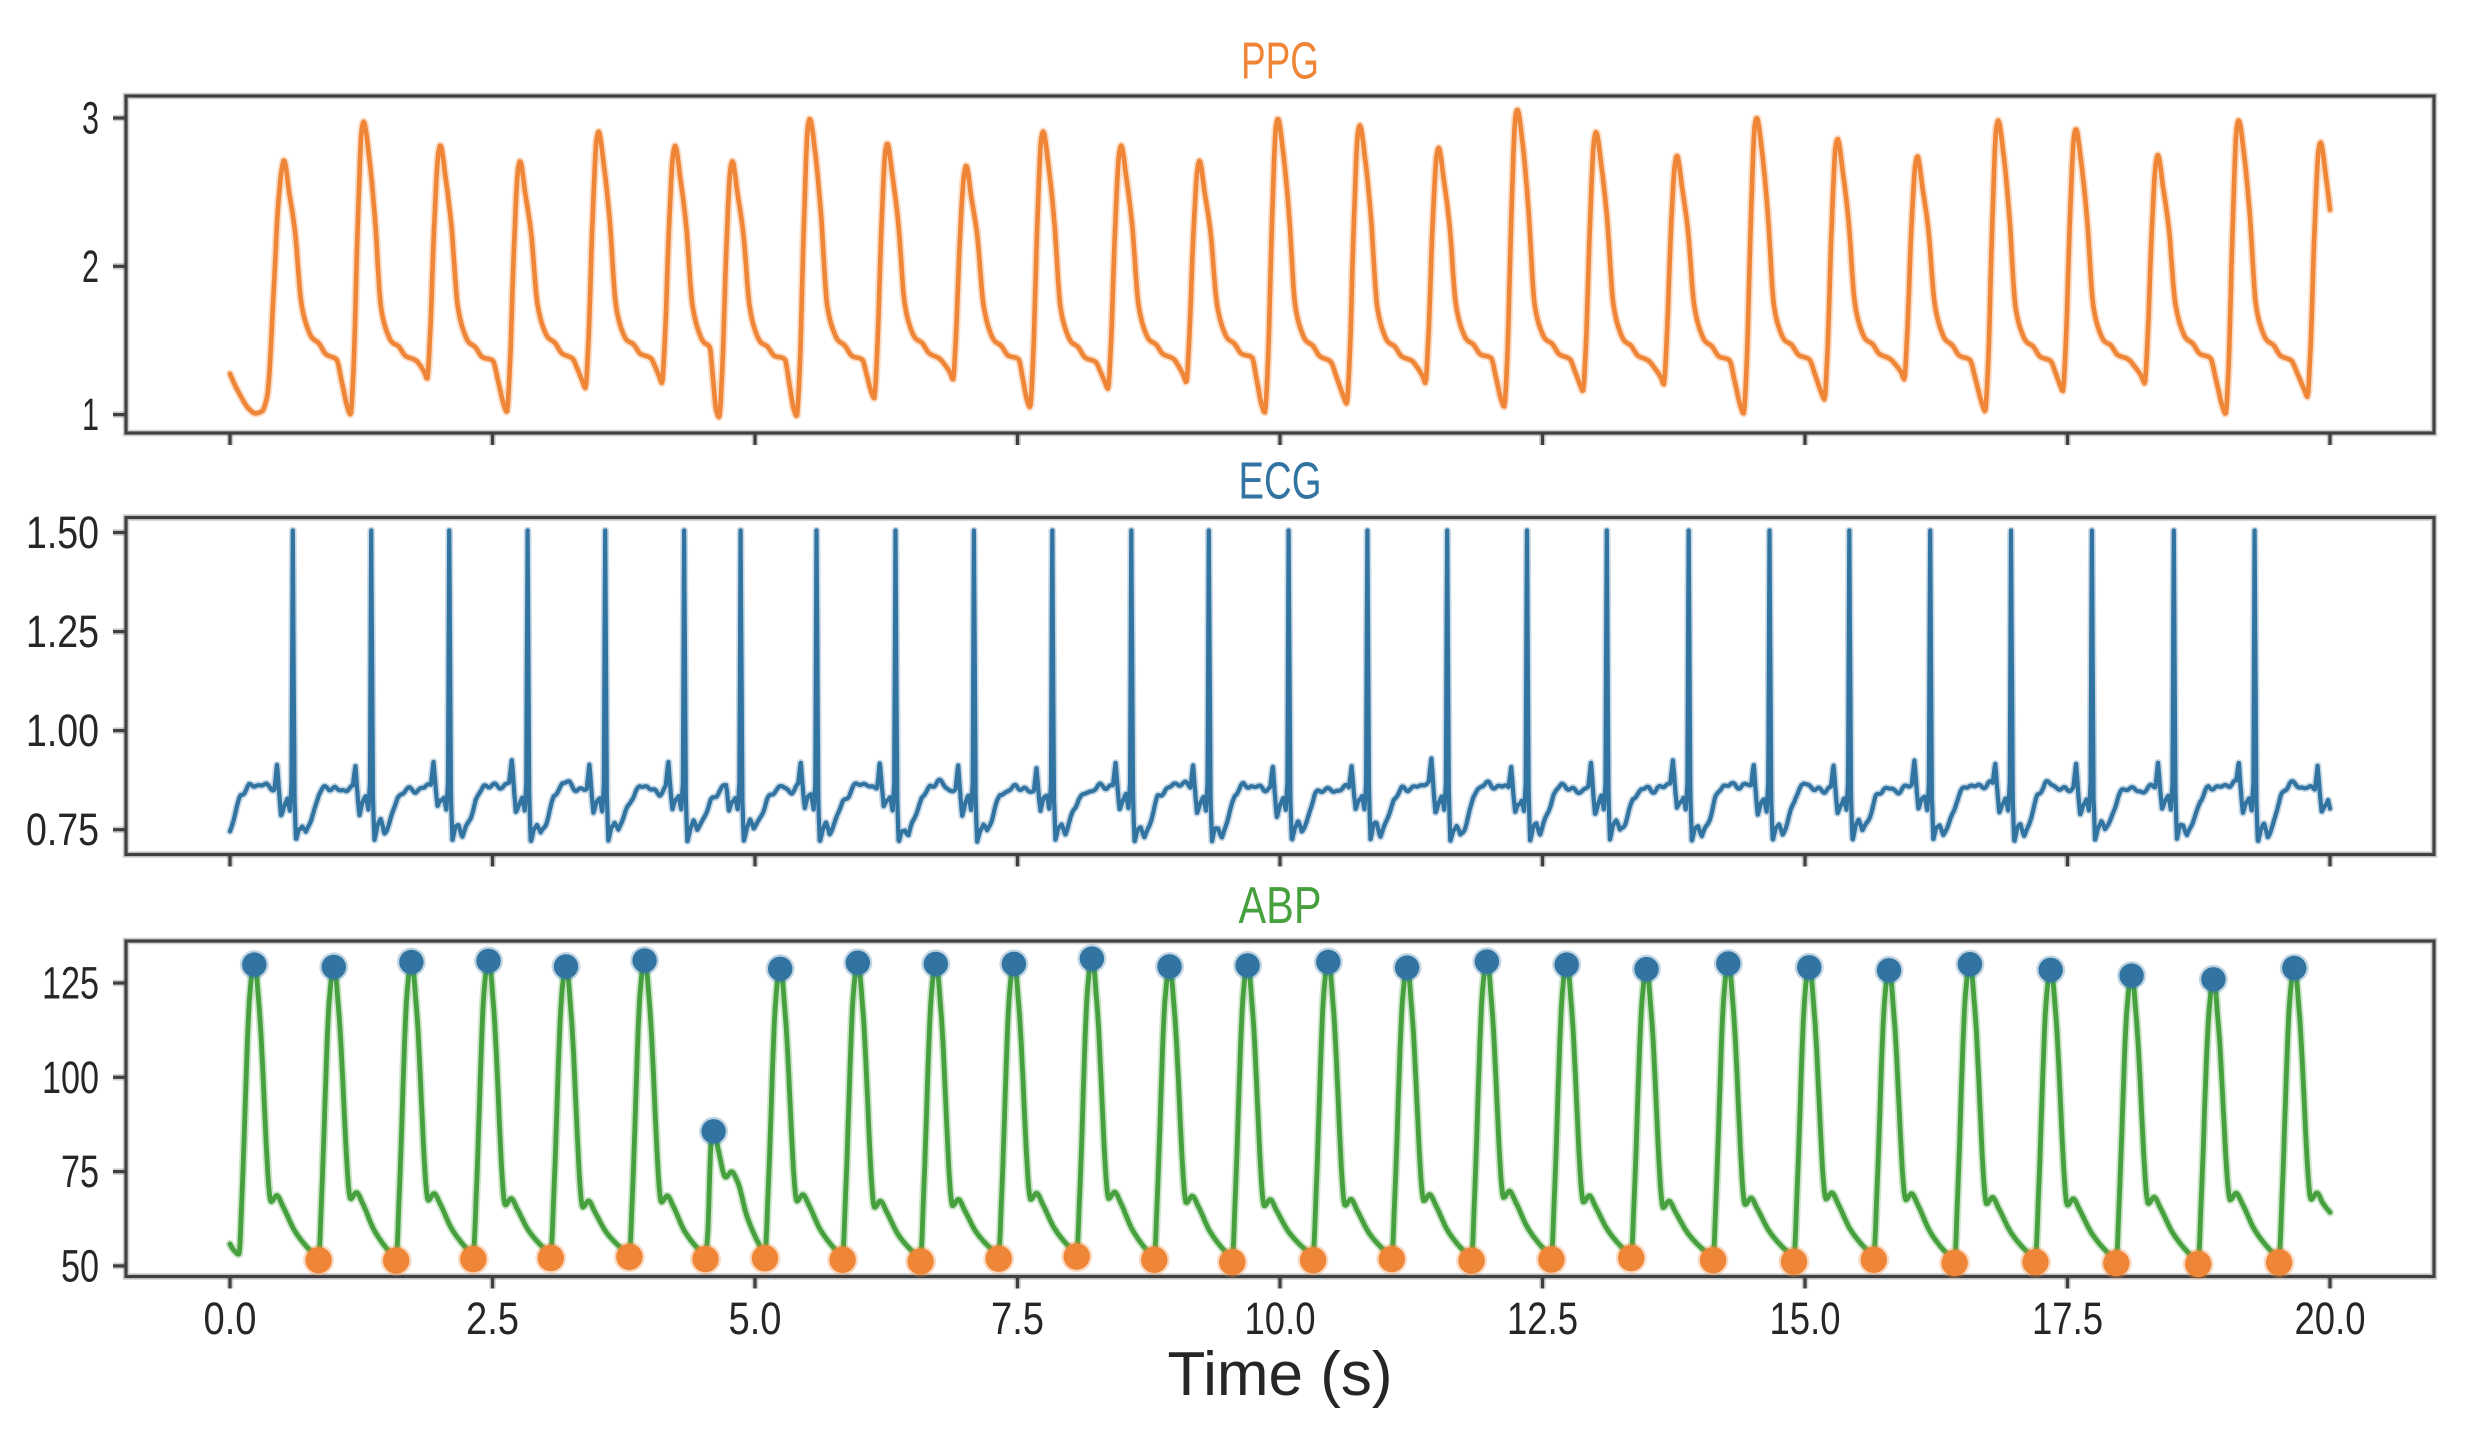 This screenshot has width=2478, height=1437. Describe the element at coordinates (1542, 1318) in the screenshot. I see `svg-text: 12.5` at that location.